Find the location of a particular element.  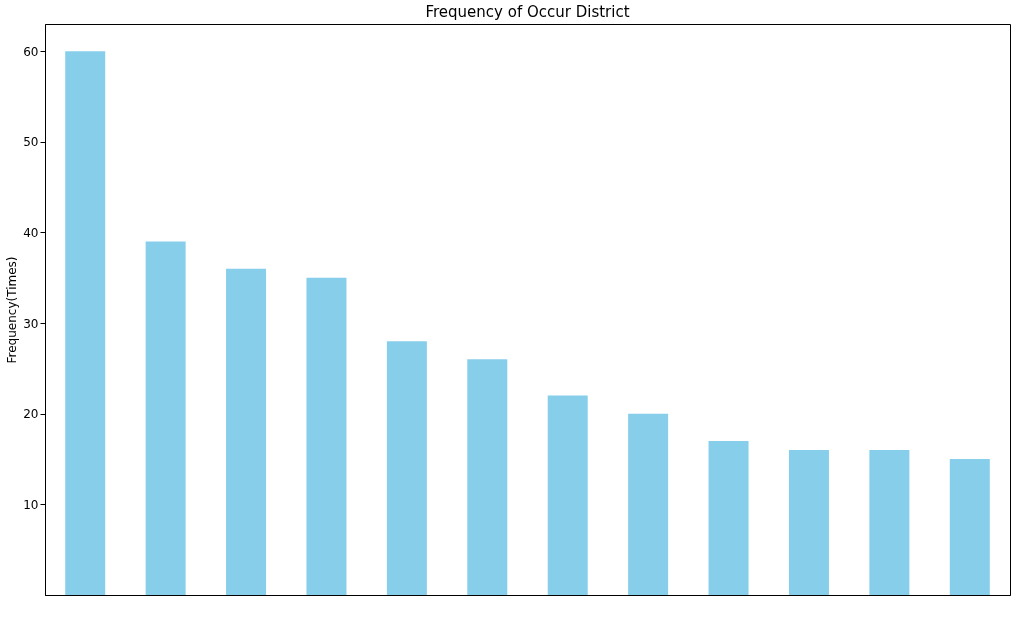

y-tick-label: 10 is located at coordinates (31, 504).